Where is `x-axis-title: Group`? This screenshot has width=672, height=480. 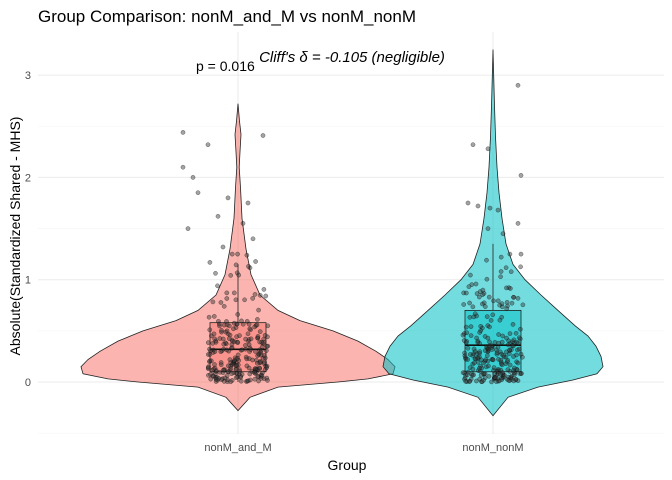 x-axis-title: Group is located at coordinates (347, 465).